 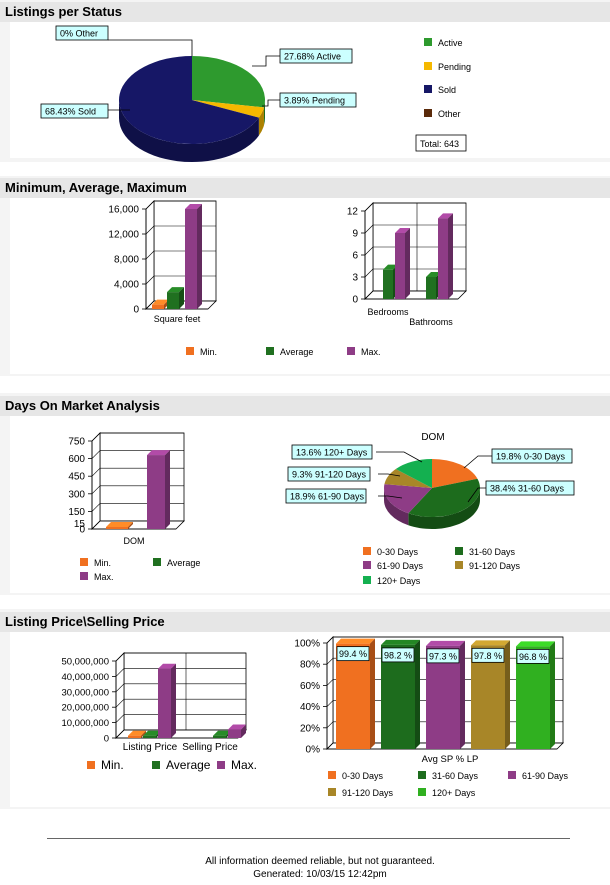 I want to click on dom-label-0-30-box, so click(x=532, y=456).